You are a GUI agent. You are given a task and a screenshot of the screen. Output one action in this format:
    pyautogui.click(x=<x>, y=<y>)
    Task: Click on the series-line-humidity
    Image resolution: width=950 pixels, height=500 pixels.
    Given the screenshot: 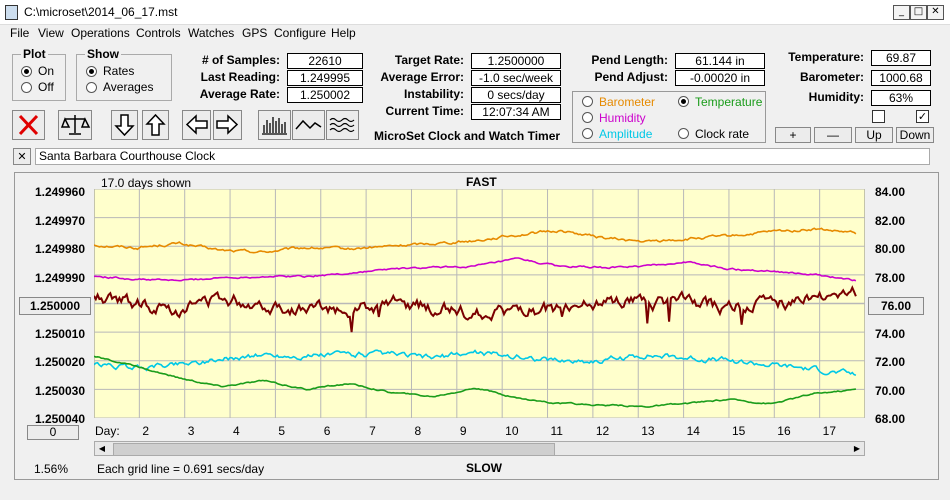 What is the action you would take?
    pyautogui.click(x=475, y=269)
    